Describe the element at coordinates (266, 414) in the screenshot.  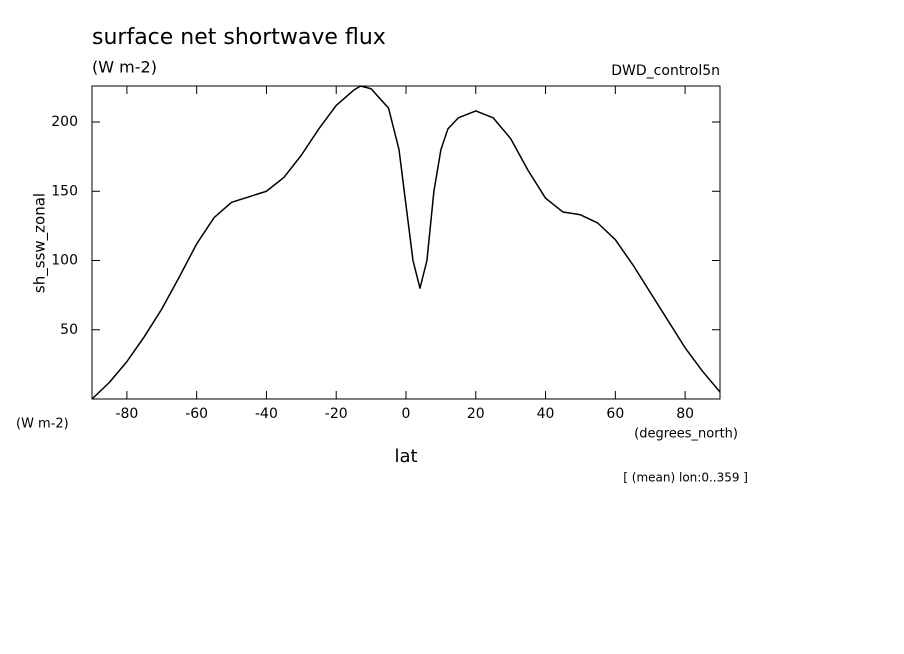
I see `x-tick-label: -40` at that location.